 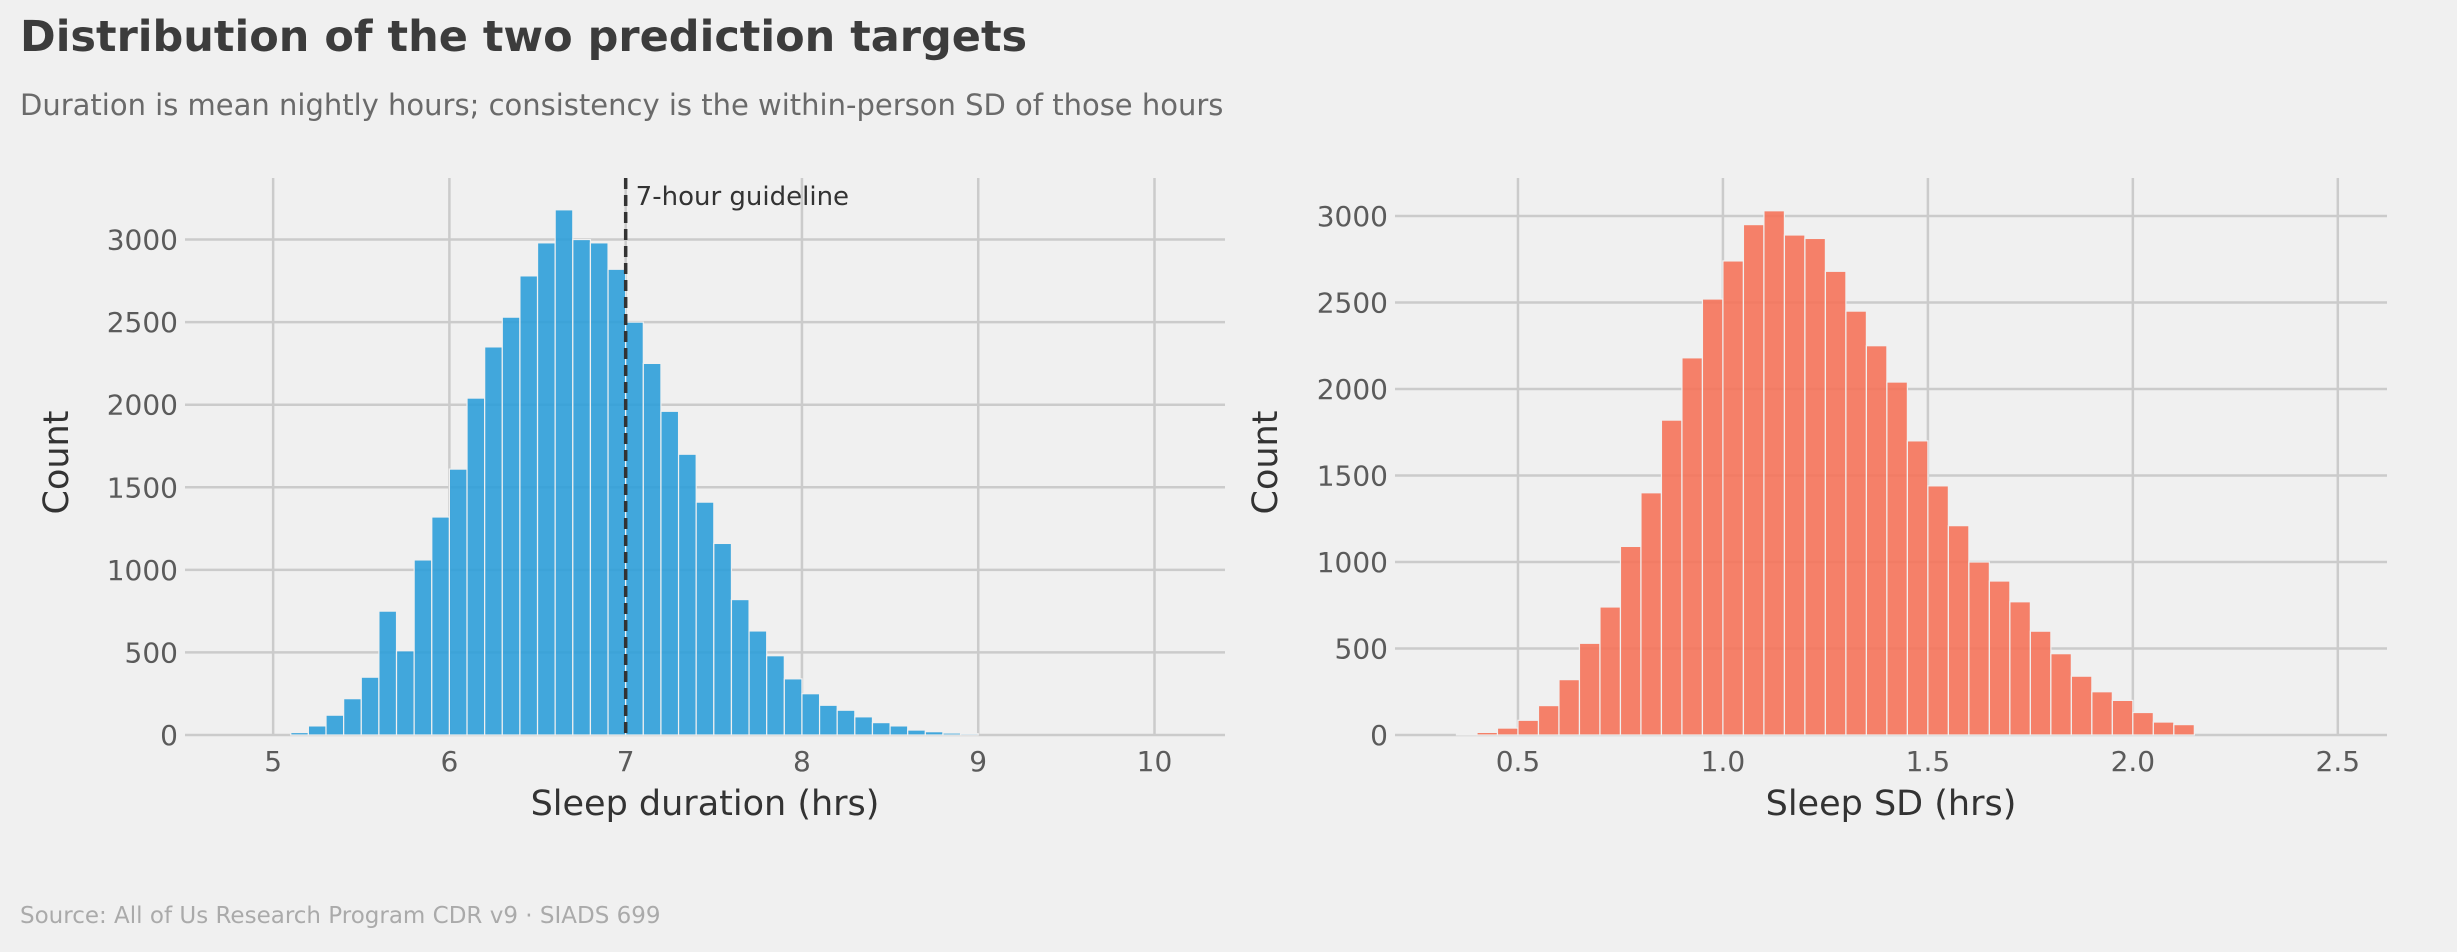 What do you see at coordinates (1891, 804) in the screenshot?
I see `x-axis-label: Sleep SD (hrs)` at bounding box center [1891, 804].